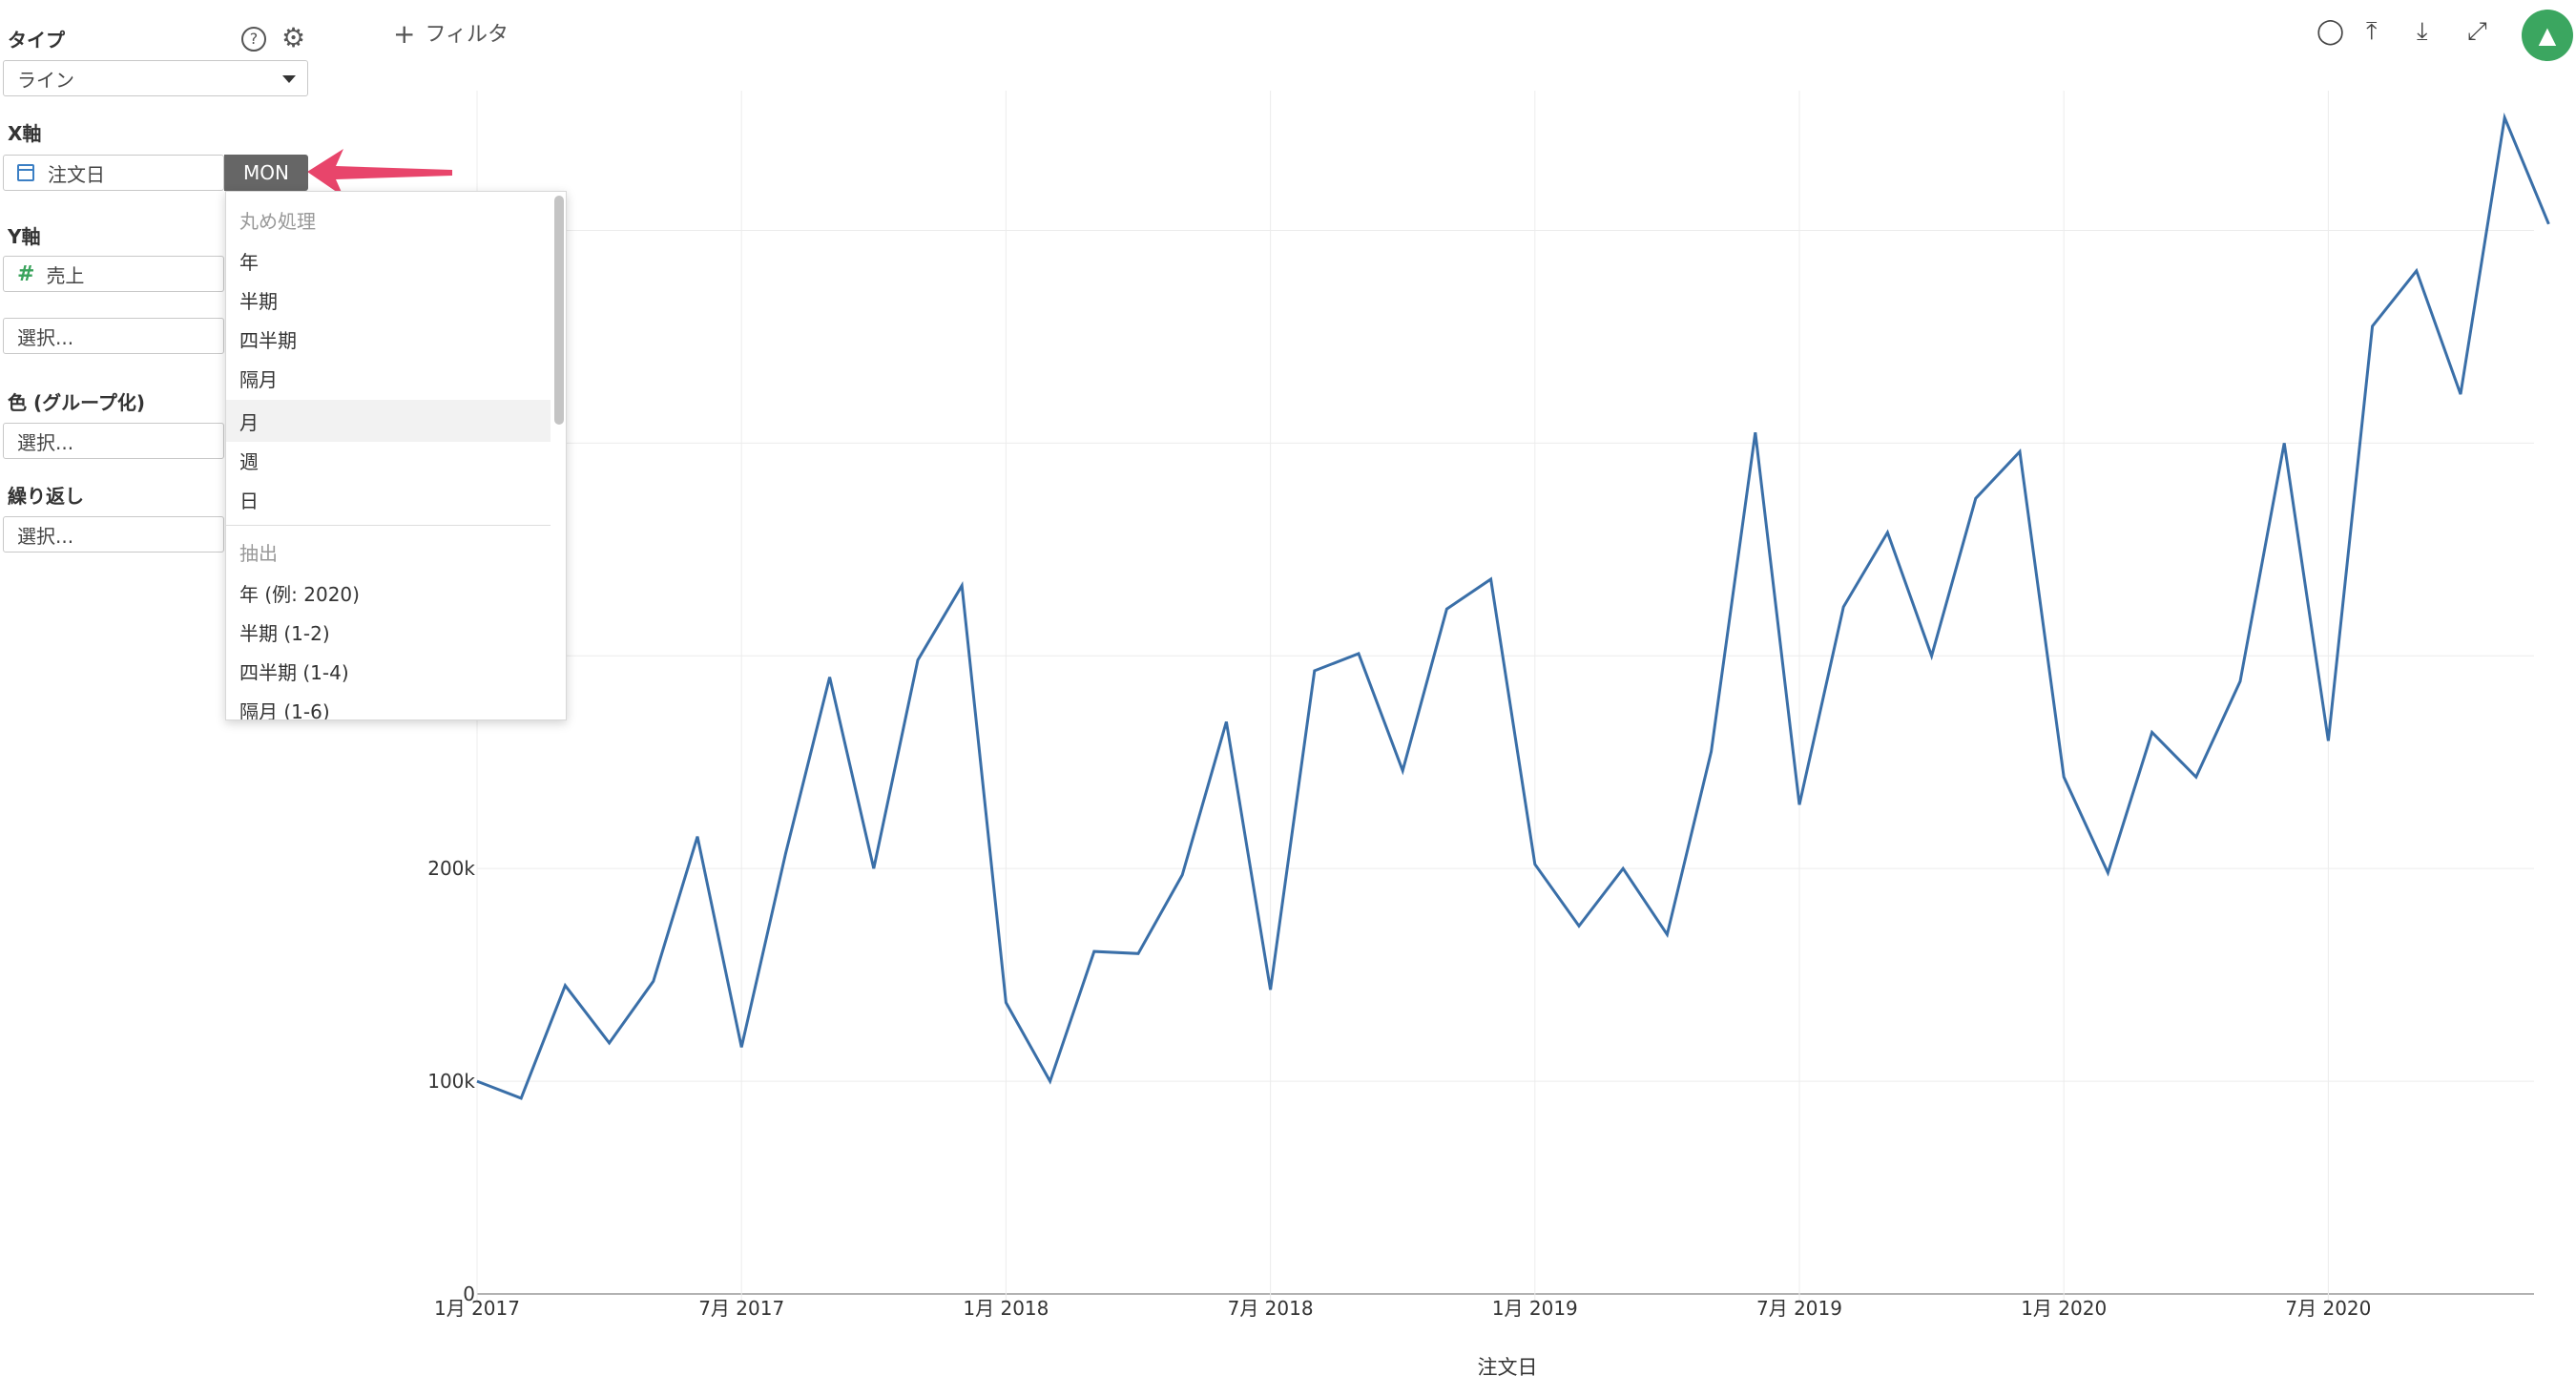  What do you see at coordinates (113, 274) in the screenshot?
I see `y-axis-field: # 売上` at bounding box center [113, 274].